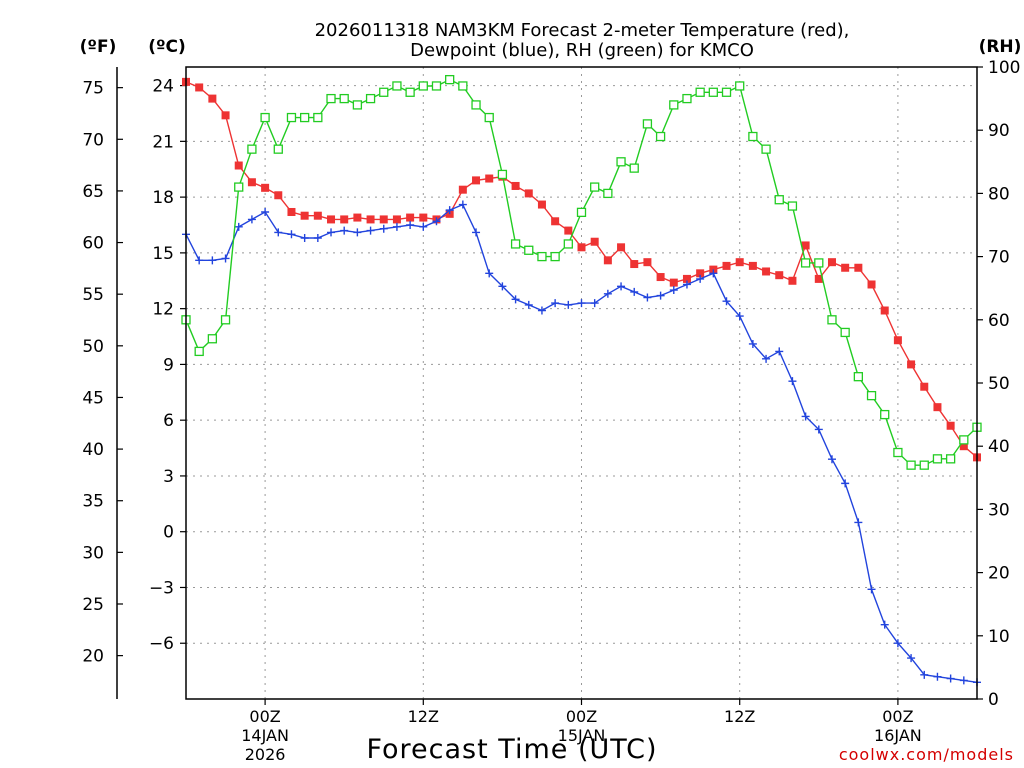  What do you see at coordinates (1004, 68) in the screenshot?
I see `rh-tick-label: 100` at bounding box center [1004, 68].